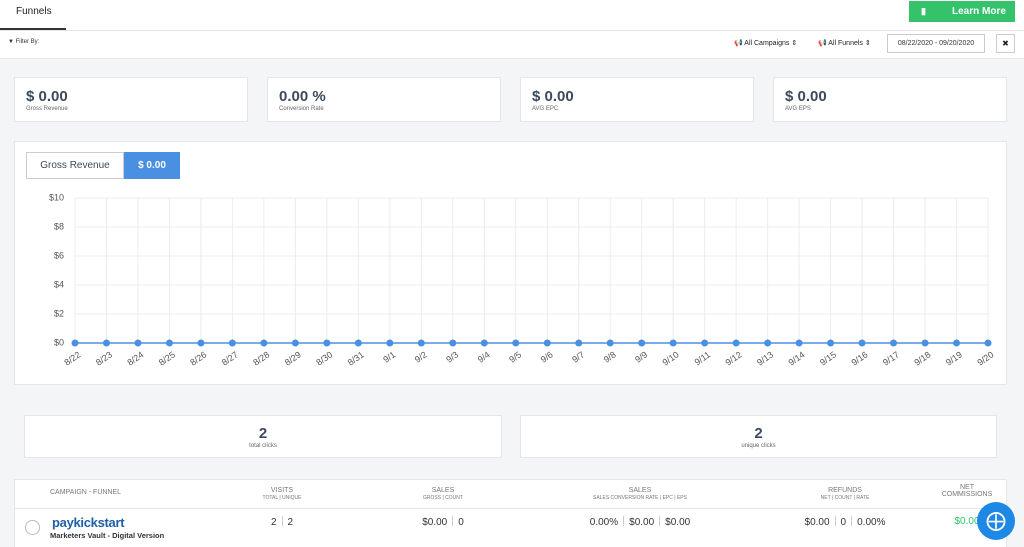 The height and width of the screenshot is (547, 1024). Describe the element at coordinates (845, 498) in the screenshot. I see `header-sub: NET | COUNT | RATE` at that location.